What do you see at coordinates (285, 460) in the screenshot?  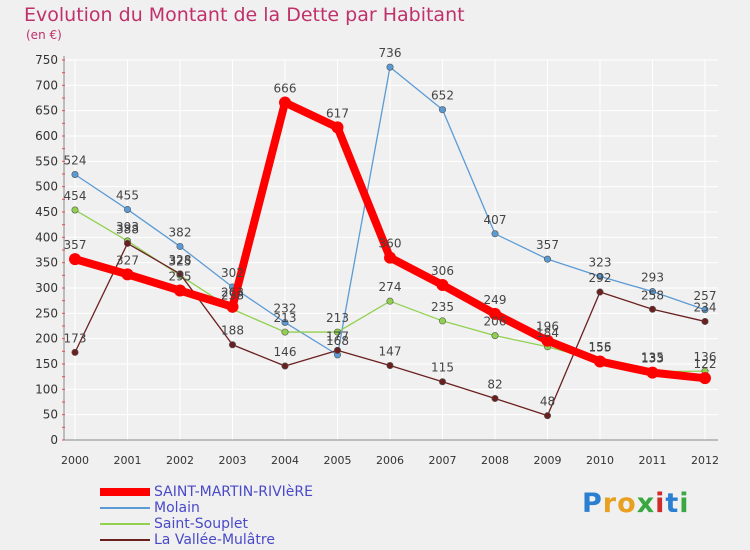 I see `x-tick-label: 2004` at bounding box center [285, 460].